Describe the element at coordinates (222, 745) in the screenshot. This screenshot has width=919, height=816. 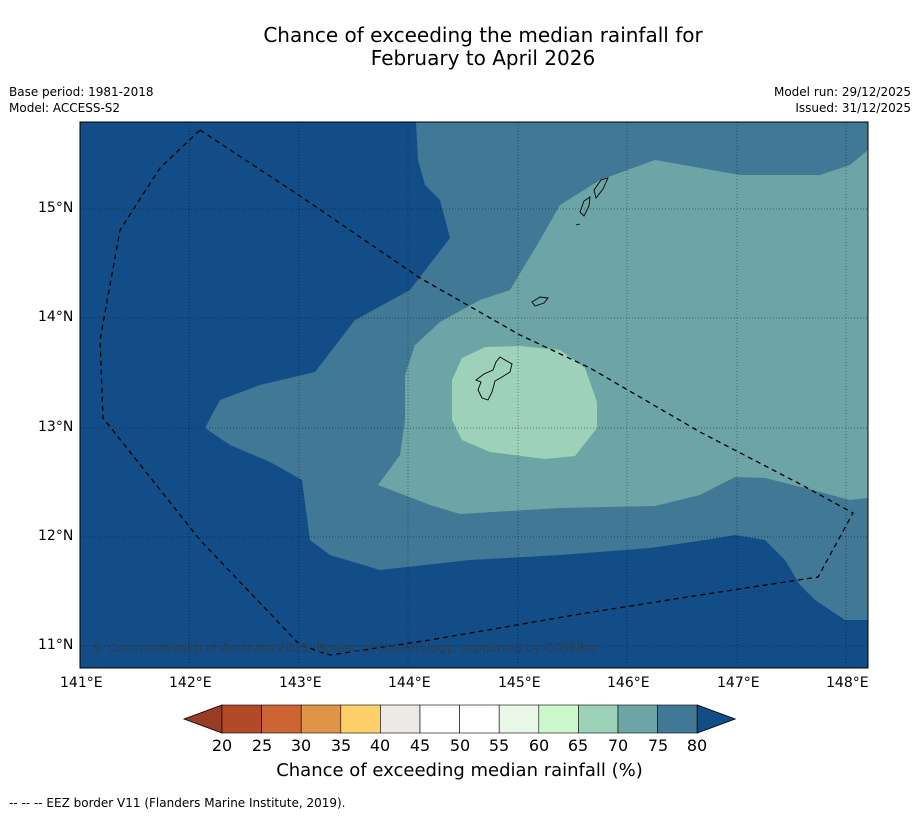
I see `colorbar-tick-label: 20` at that location.